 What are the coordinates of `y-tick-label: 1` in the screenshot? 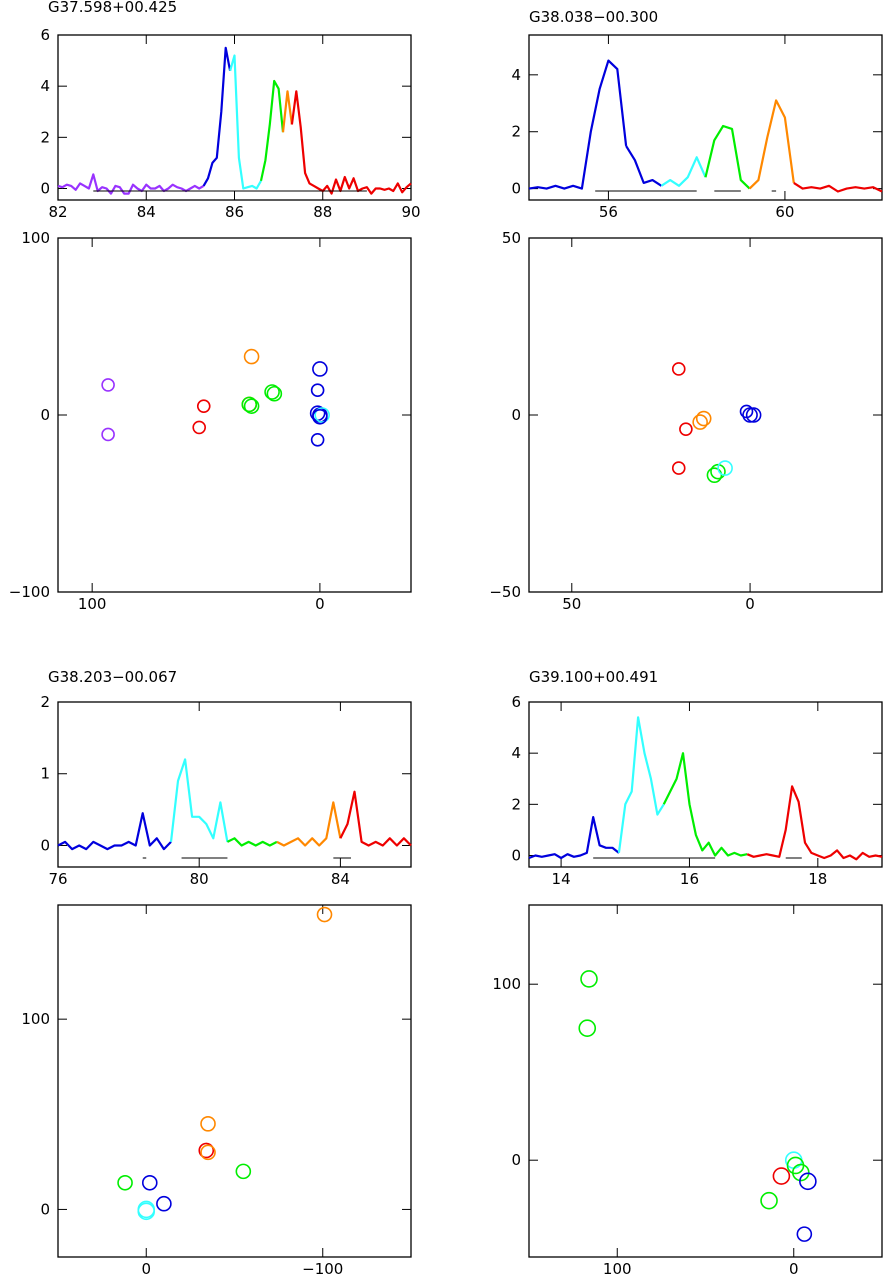 It's located at (45, 774).